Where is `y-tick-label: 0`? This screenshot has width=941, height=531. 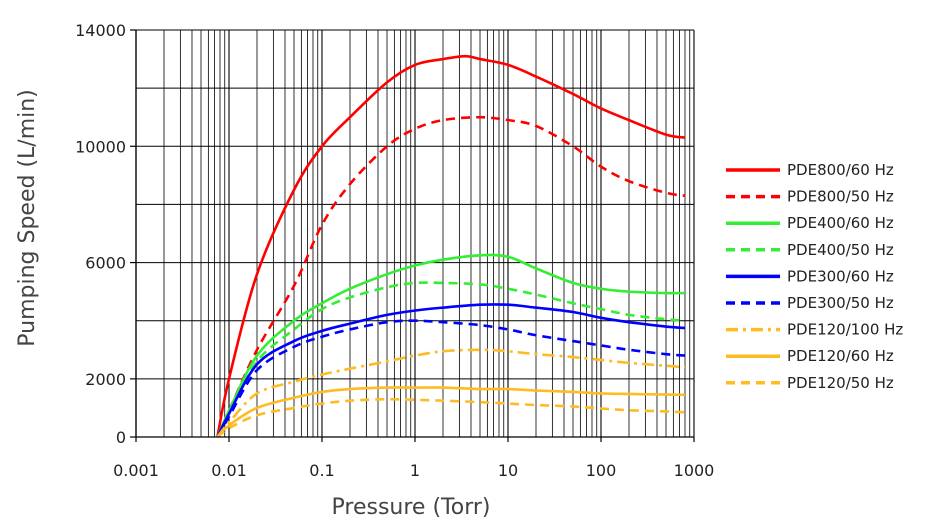
y-tick-label: 0 is located at coordinates (121, 437).